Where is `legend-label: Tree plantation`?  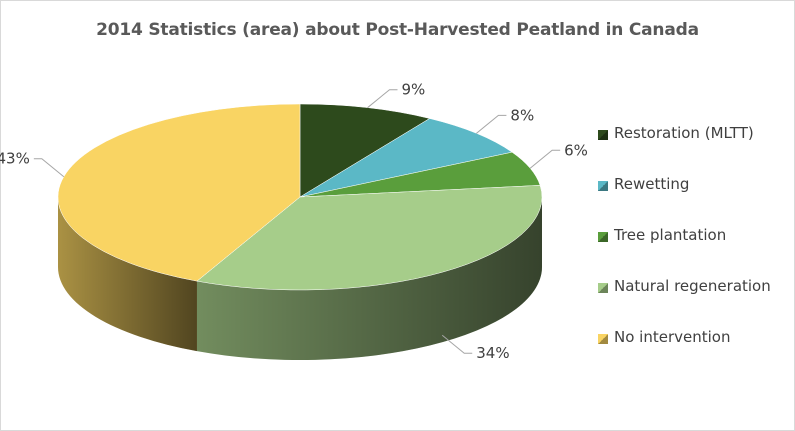 legend-label: Tree plantation is located at coordinates (670, 235).